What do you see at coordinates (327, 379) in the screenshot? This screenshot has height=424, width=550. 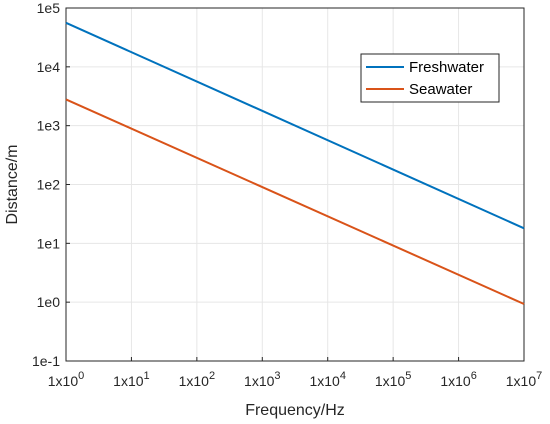 I see `x-tick-label: 1x10⁴` at bounding box center [327, 379].